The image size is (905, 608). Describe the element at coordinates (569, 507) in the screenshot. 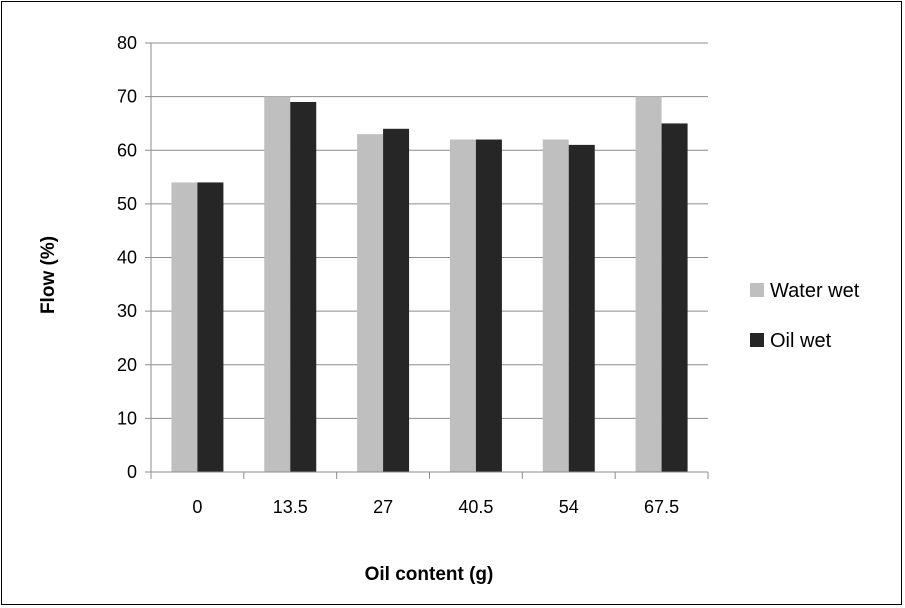

I see `x-tick-label: 54` at that location.